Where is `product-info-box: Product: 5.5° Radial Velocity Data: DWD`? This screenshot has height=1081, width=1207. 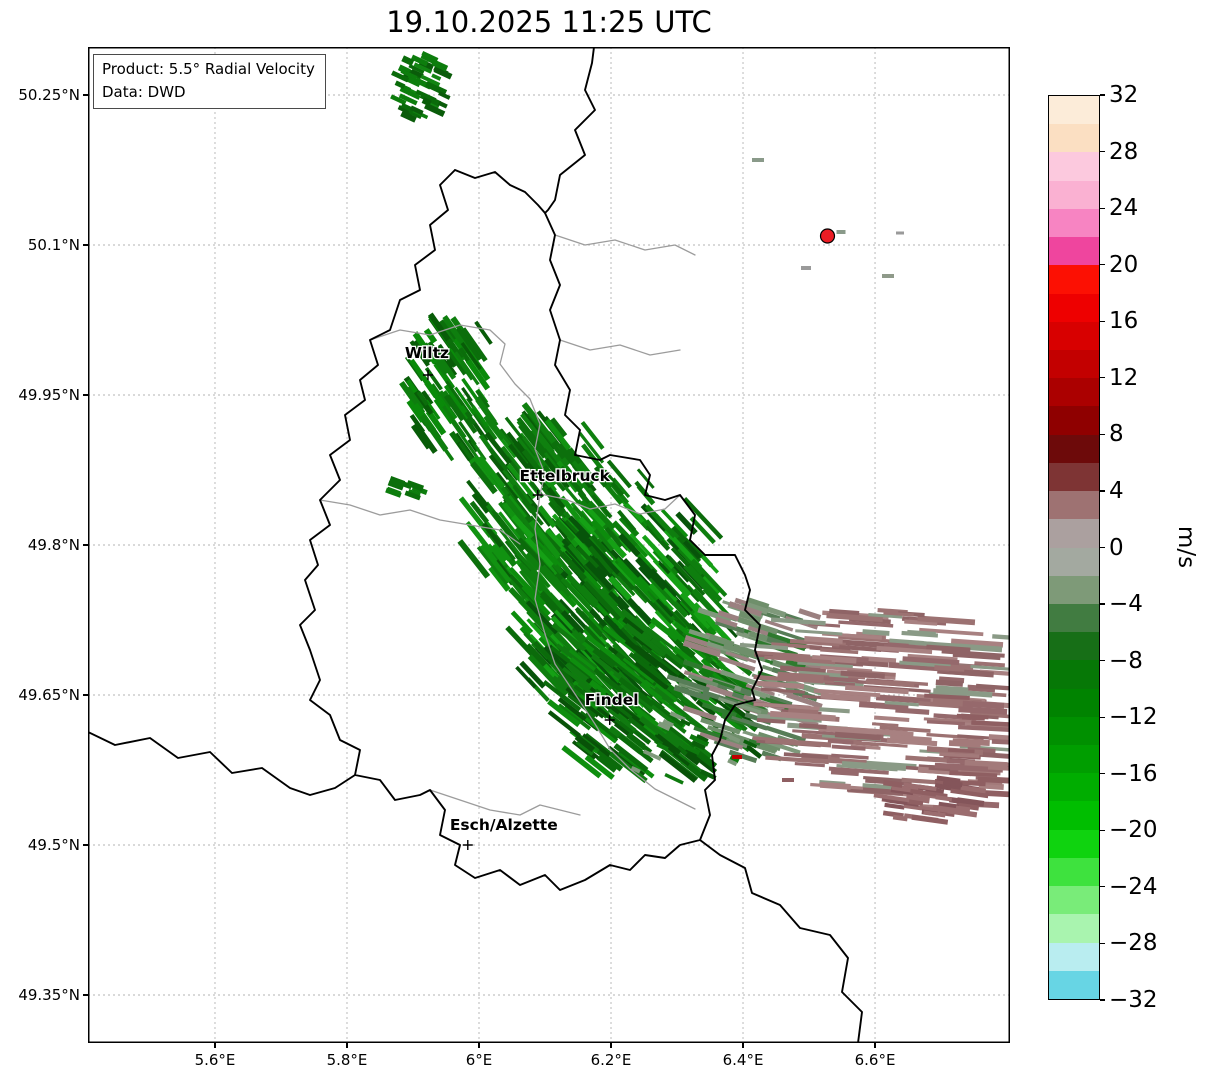
product-info-box: Product: 5.5° Radial Velocity Data: DWD is located at coordinates (209, 81).